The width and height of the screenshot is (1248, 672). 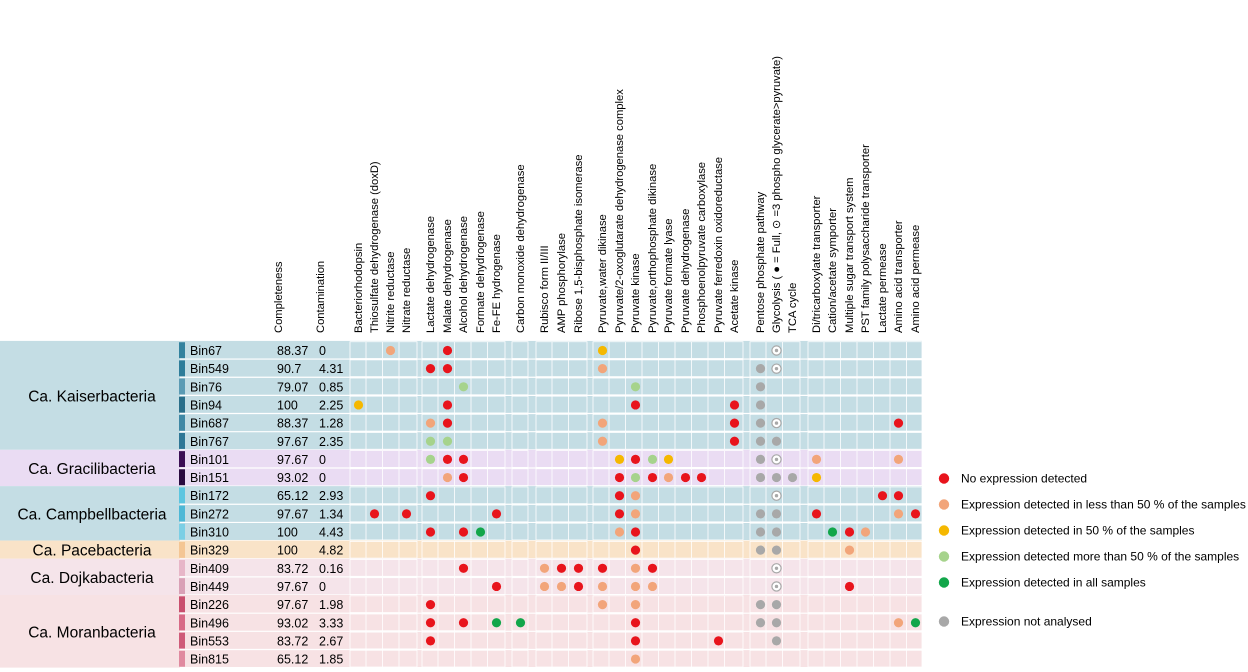 I want to click on legend-dot-yellow, so click(x=944, y=530).